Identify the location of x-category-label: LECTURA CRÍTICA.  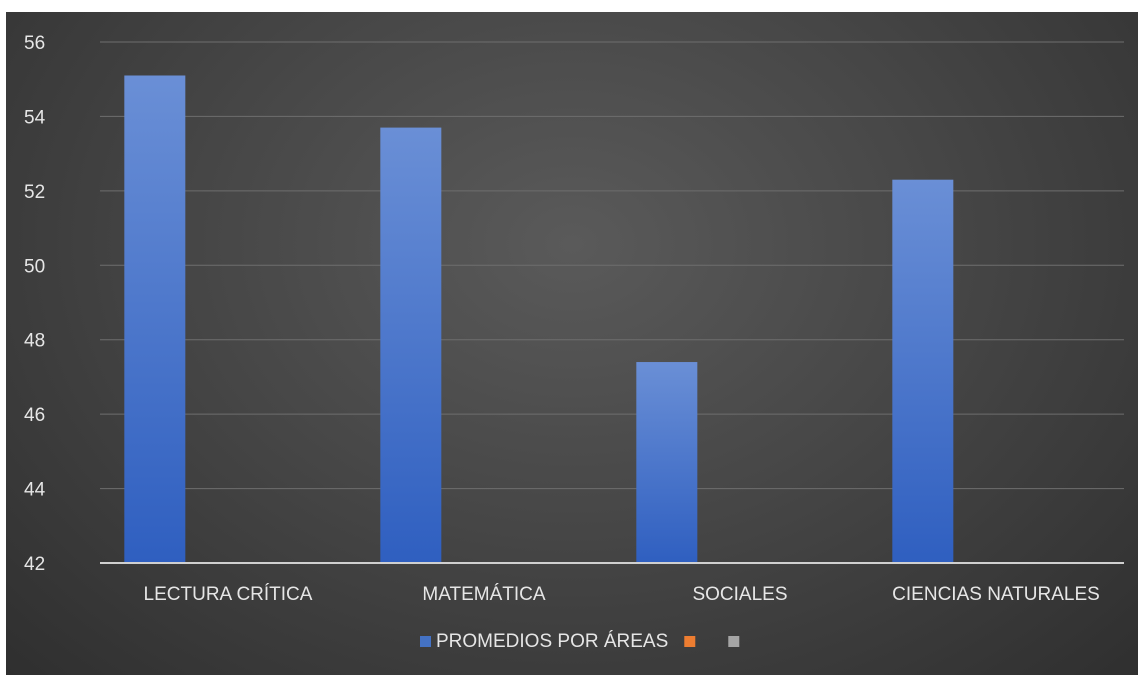
(228, 594).